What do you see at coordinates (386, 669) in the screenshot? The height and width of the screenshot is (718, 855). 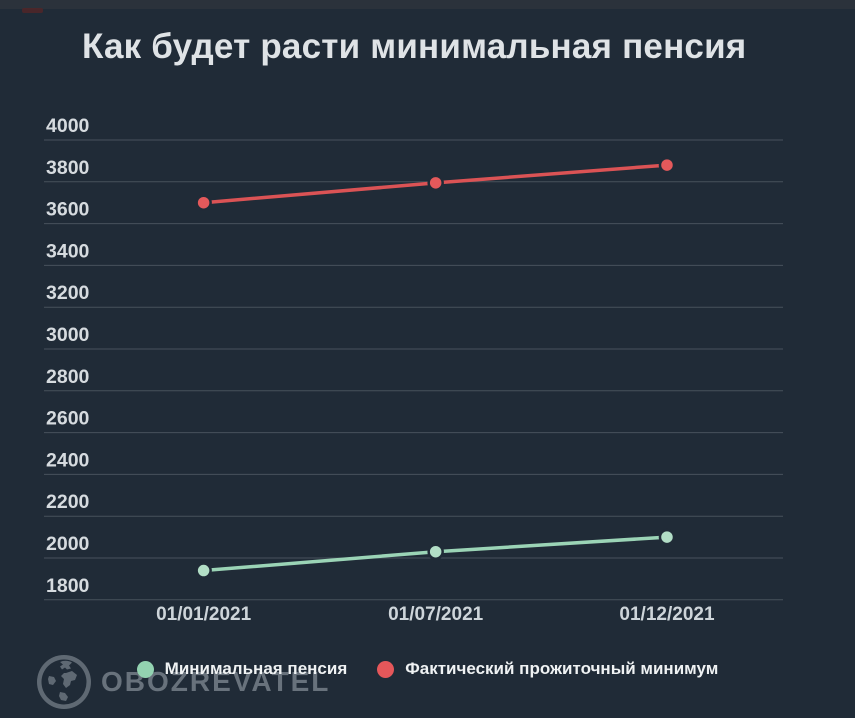 I see `legend-swatch-red` at bounding box center [386, 669].